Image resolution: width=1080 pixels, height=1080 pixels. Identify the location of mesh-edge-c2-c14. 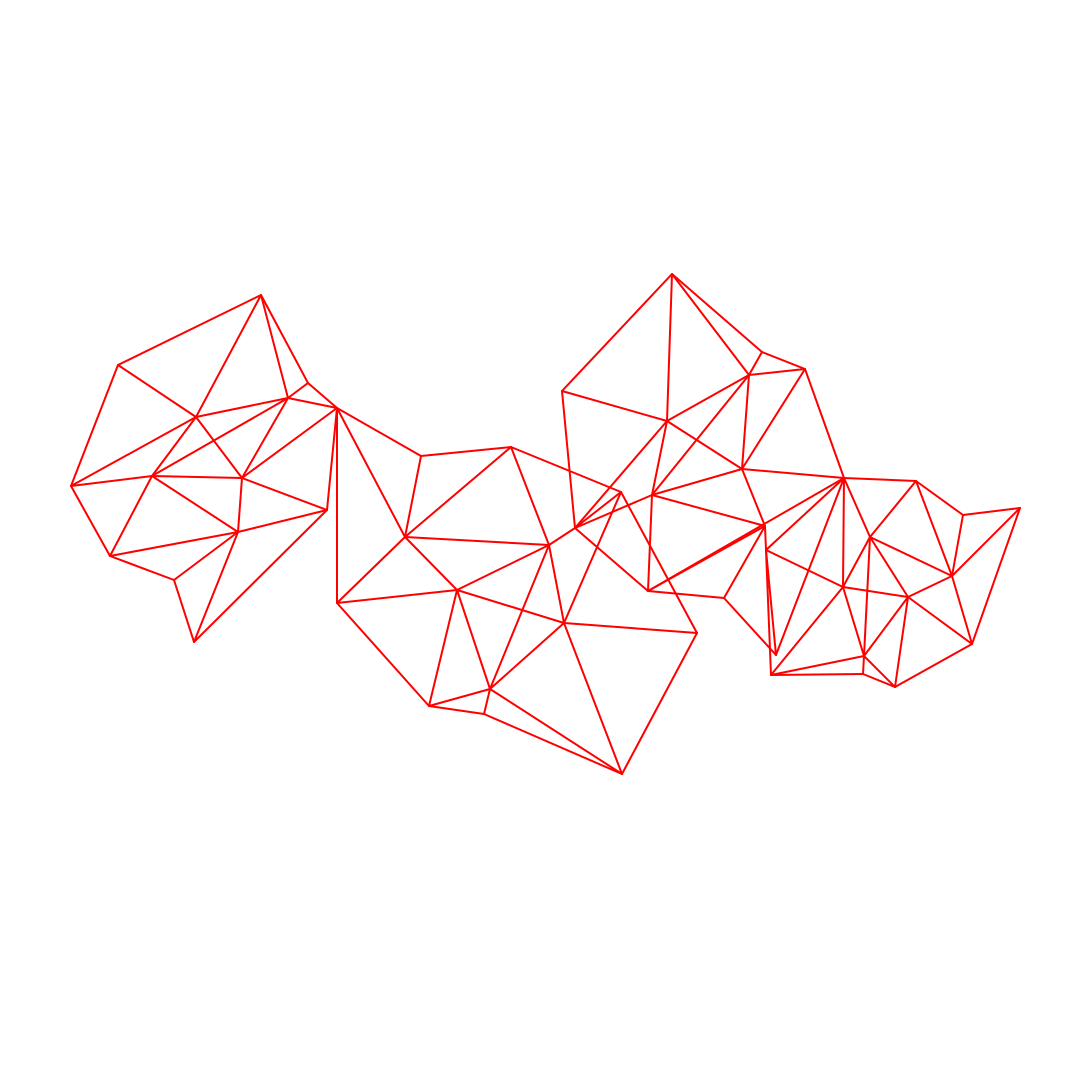
(566, 469).